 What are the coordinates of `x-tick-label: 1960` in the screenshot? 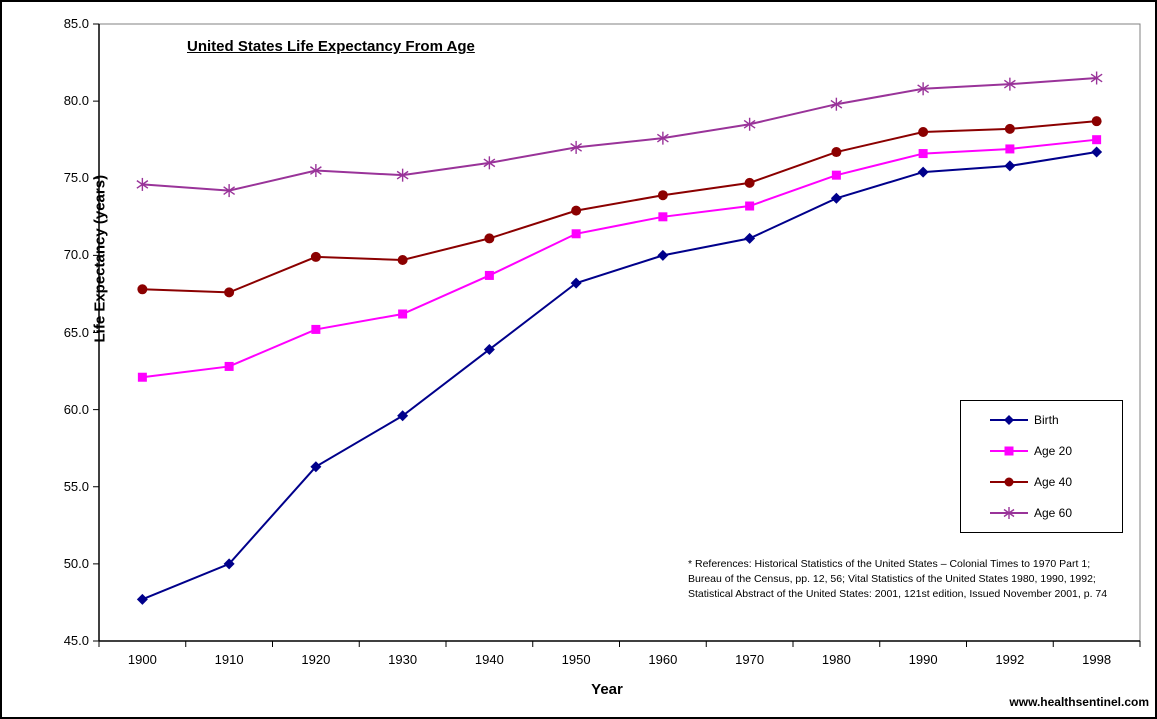 It's located at (663, 659).